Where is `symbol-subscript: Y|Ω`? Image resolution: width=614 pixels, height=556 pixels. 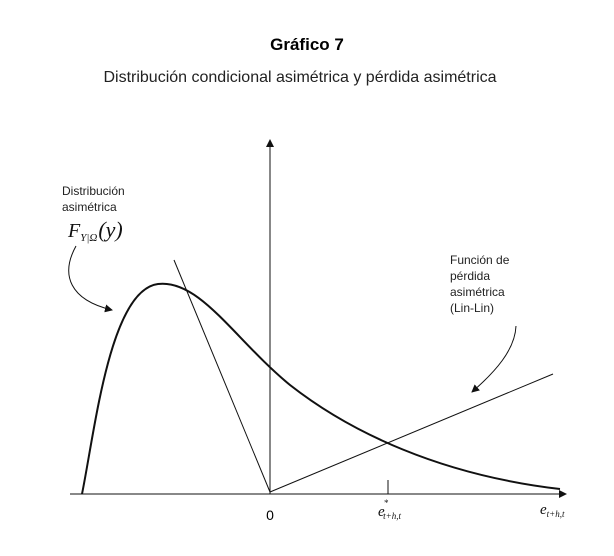
symbol-subscript: Y|Ω is located at coordinates (88, 238).